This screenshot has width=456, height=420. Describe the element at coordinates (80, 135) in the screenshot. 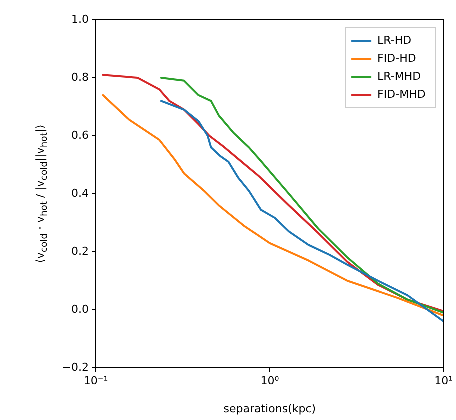

I see `y-tick-label: 0.6` at that location.